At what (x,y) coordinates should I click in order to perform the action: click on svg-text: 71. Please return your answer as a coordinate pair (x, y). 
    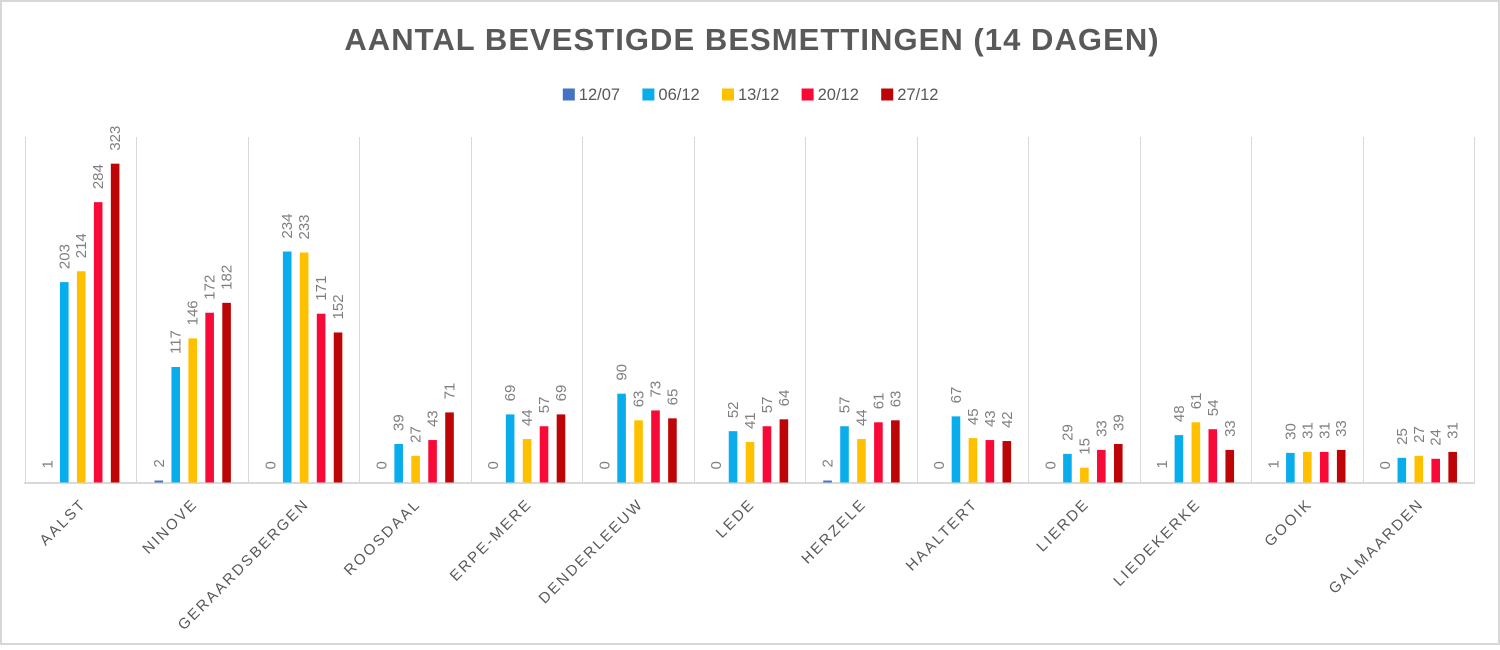
    Looking at the image, I should click on (450, 391).